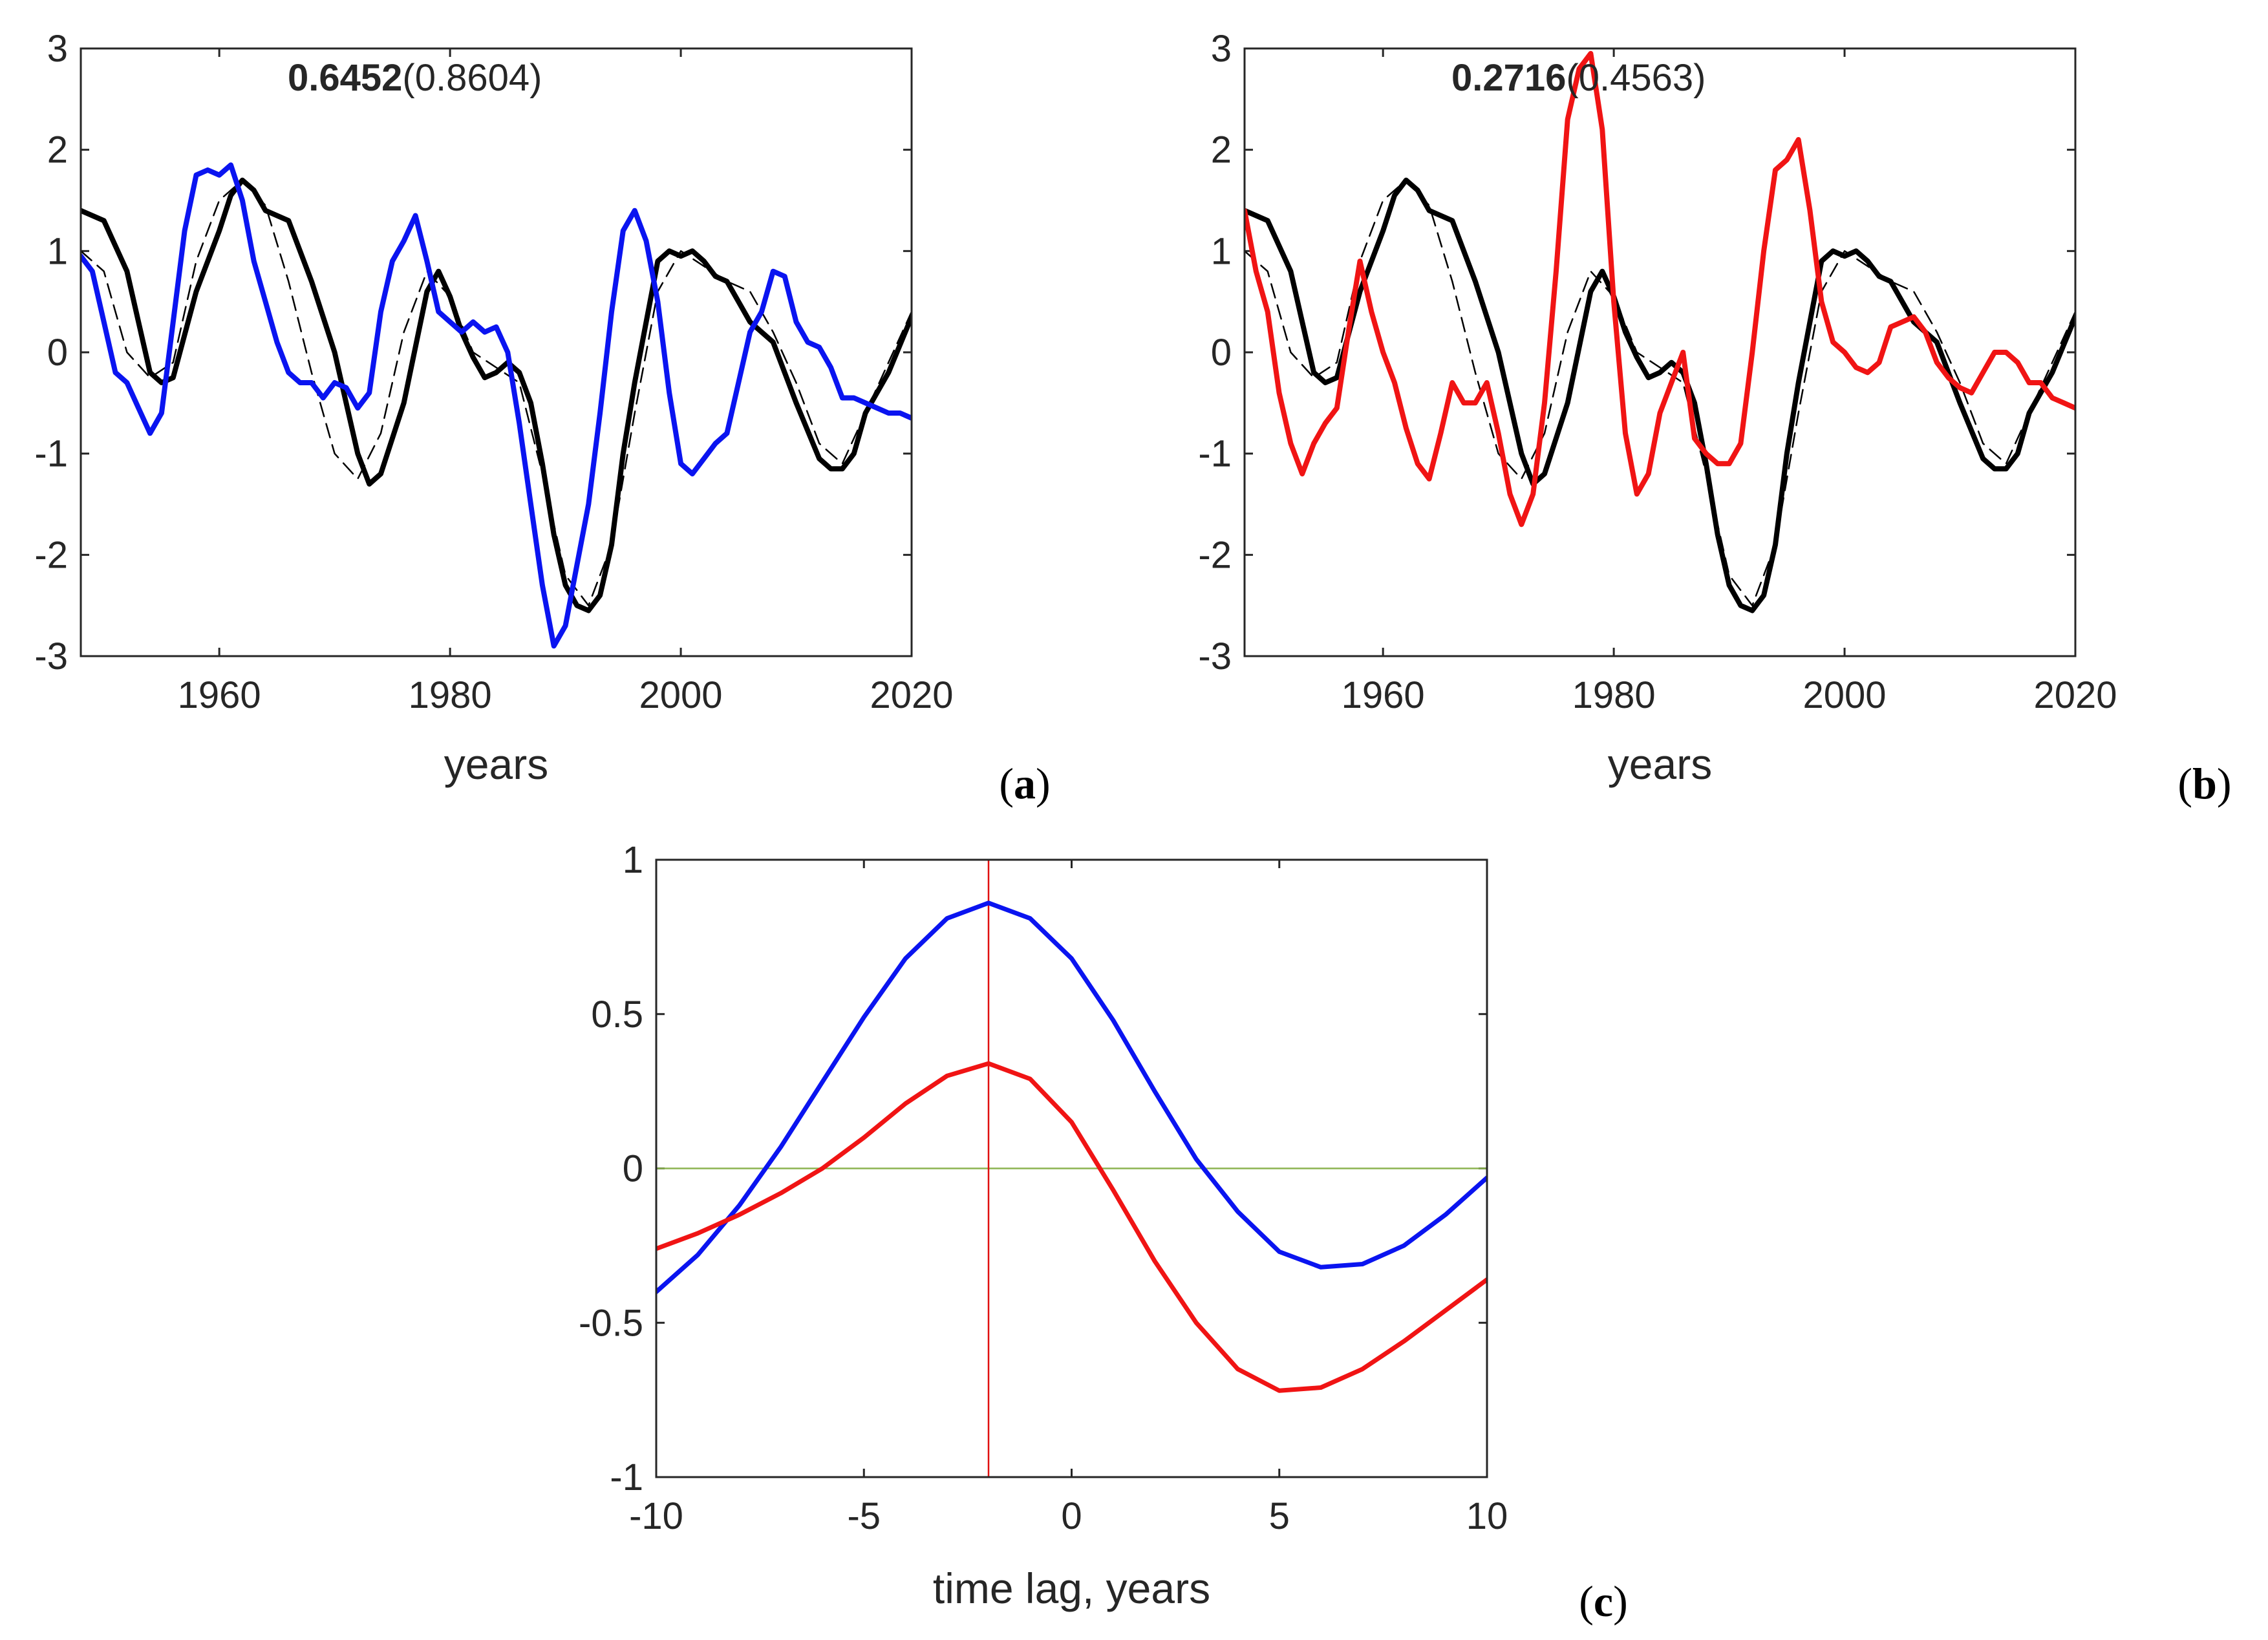  I want to click on x-tick-label: 5, so click(1279, 1516).